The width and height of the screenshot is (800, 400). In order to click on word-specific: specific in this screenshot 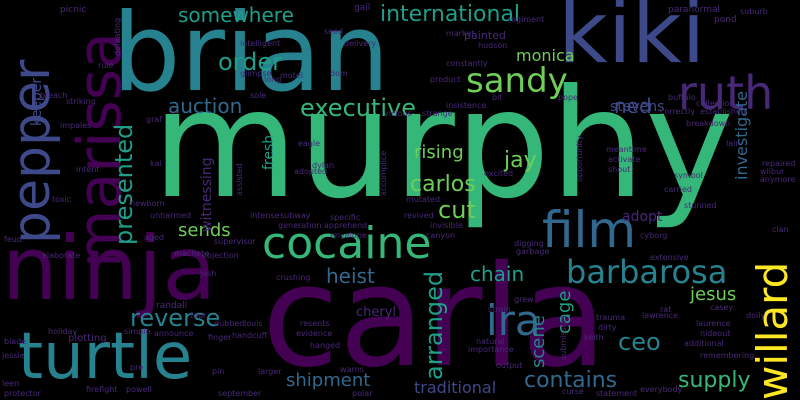, I will do `click(345, 217)`.